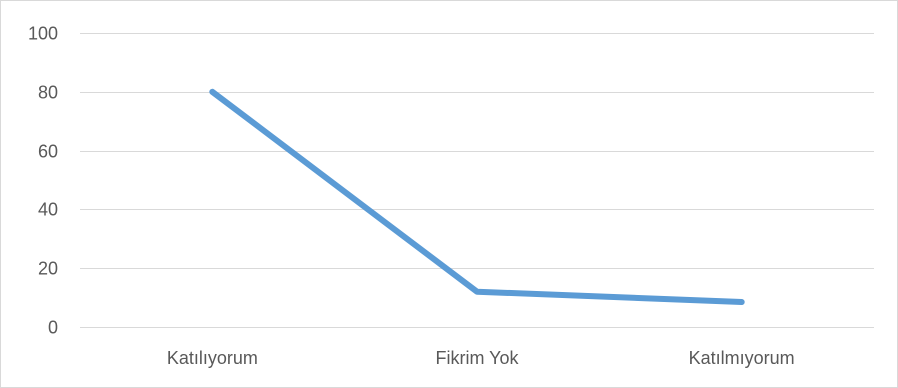  I want to click on x-tick-label: Katılmıyorum, so click(742, 358).